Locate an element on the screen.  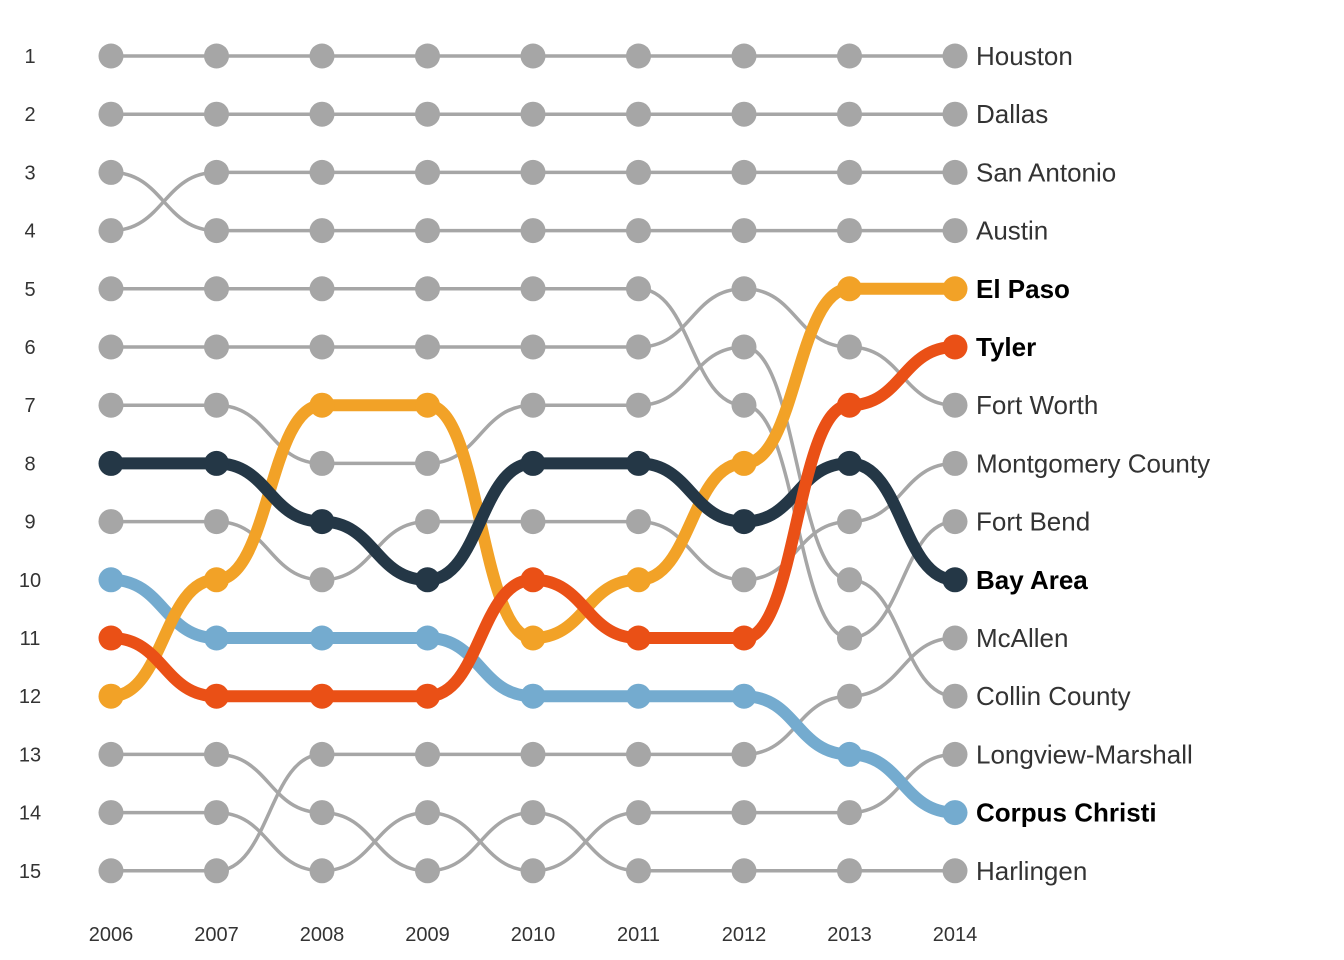
y-tick-label: 1 is located at coordinates (29, 57).